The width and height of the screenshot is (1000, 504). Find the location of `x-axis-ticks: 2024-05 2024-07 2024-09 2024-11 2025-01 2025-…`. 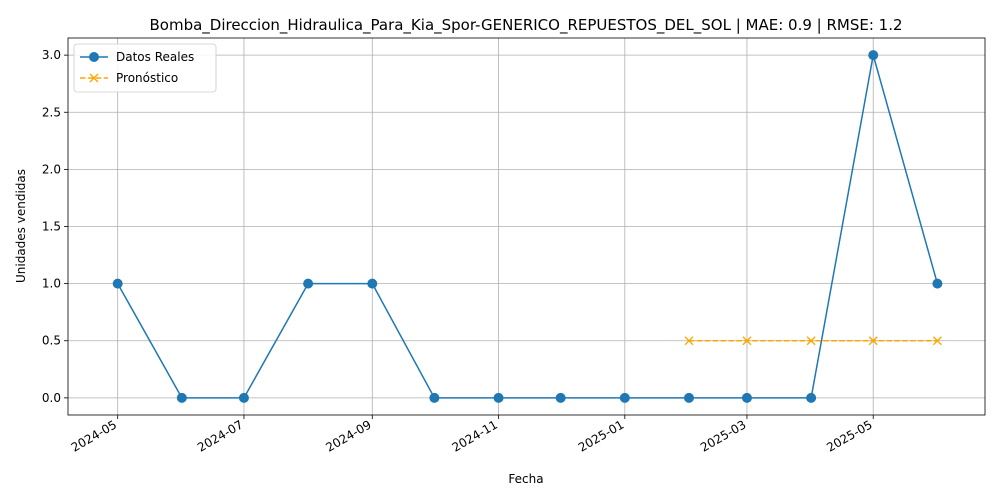

x-axis-ticks: 2024-05 2024-07 2024-09 2024-11 2025-01 2025-… is located at coordinates (472, 435).